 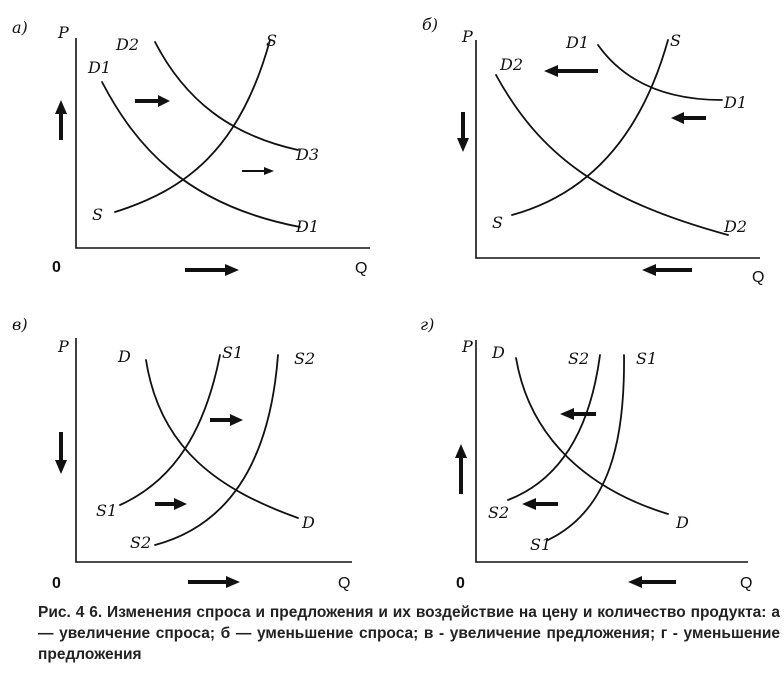 I want to click on panel-a-shift-arrow-lower, so click(x=258, y=171).